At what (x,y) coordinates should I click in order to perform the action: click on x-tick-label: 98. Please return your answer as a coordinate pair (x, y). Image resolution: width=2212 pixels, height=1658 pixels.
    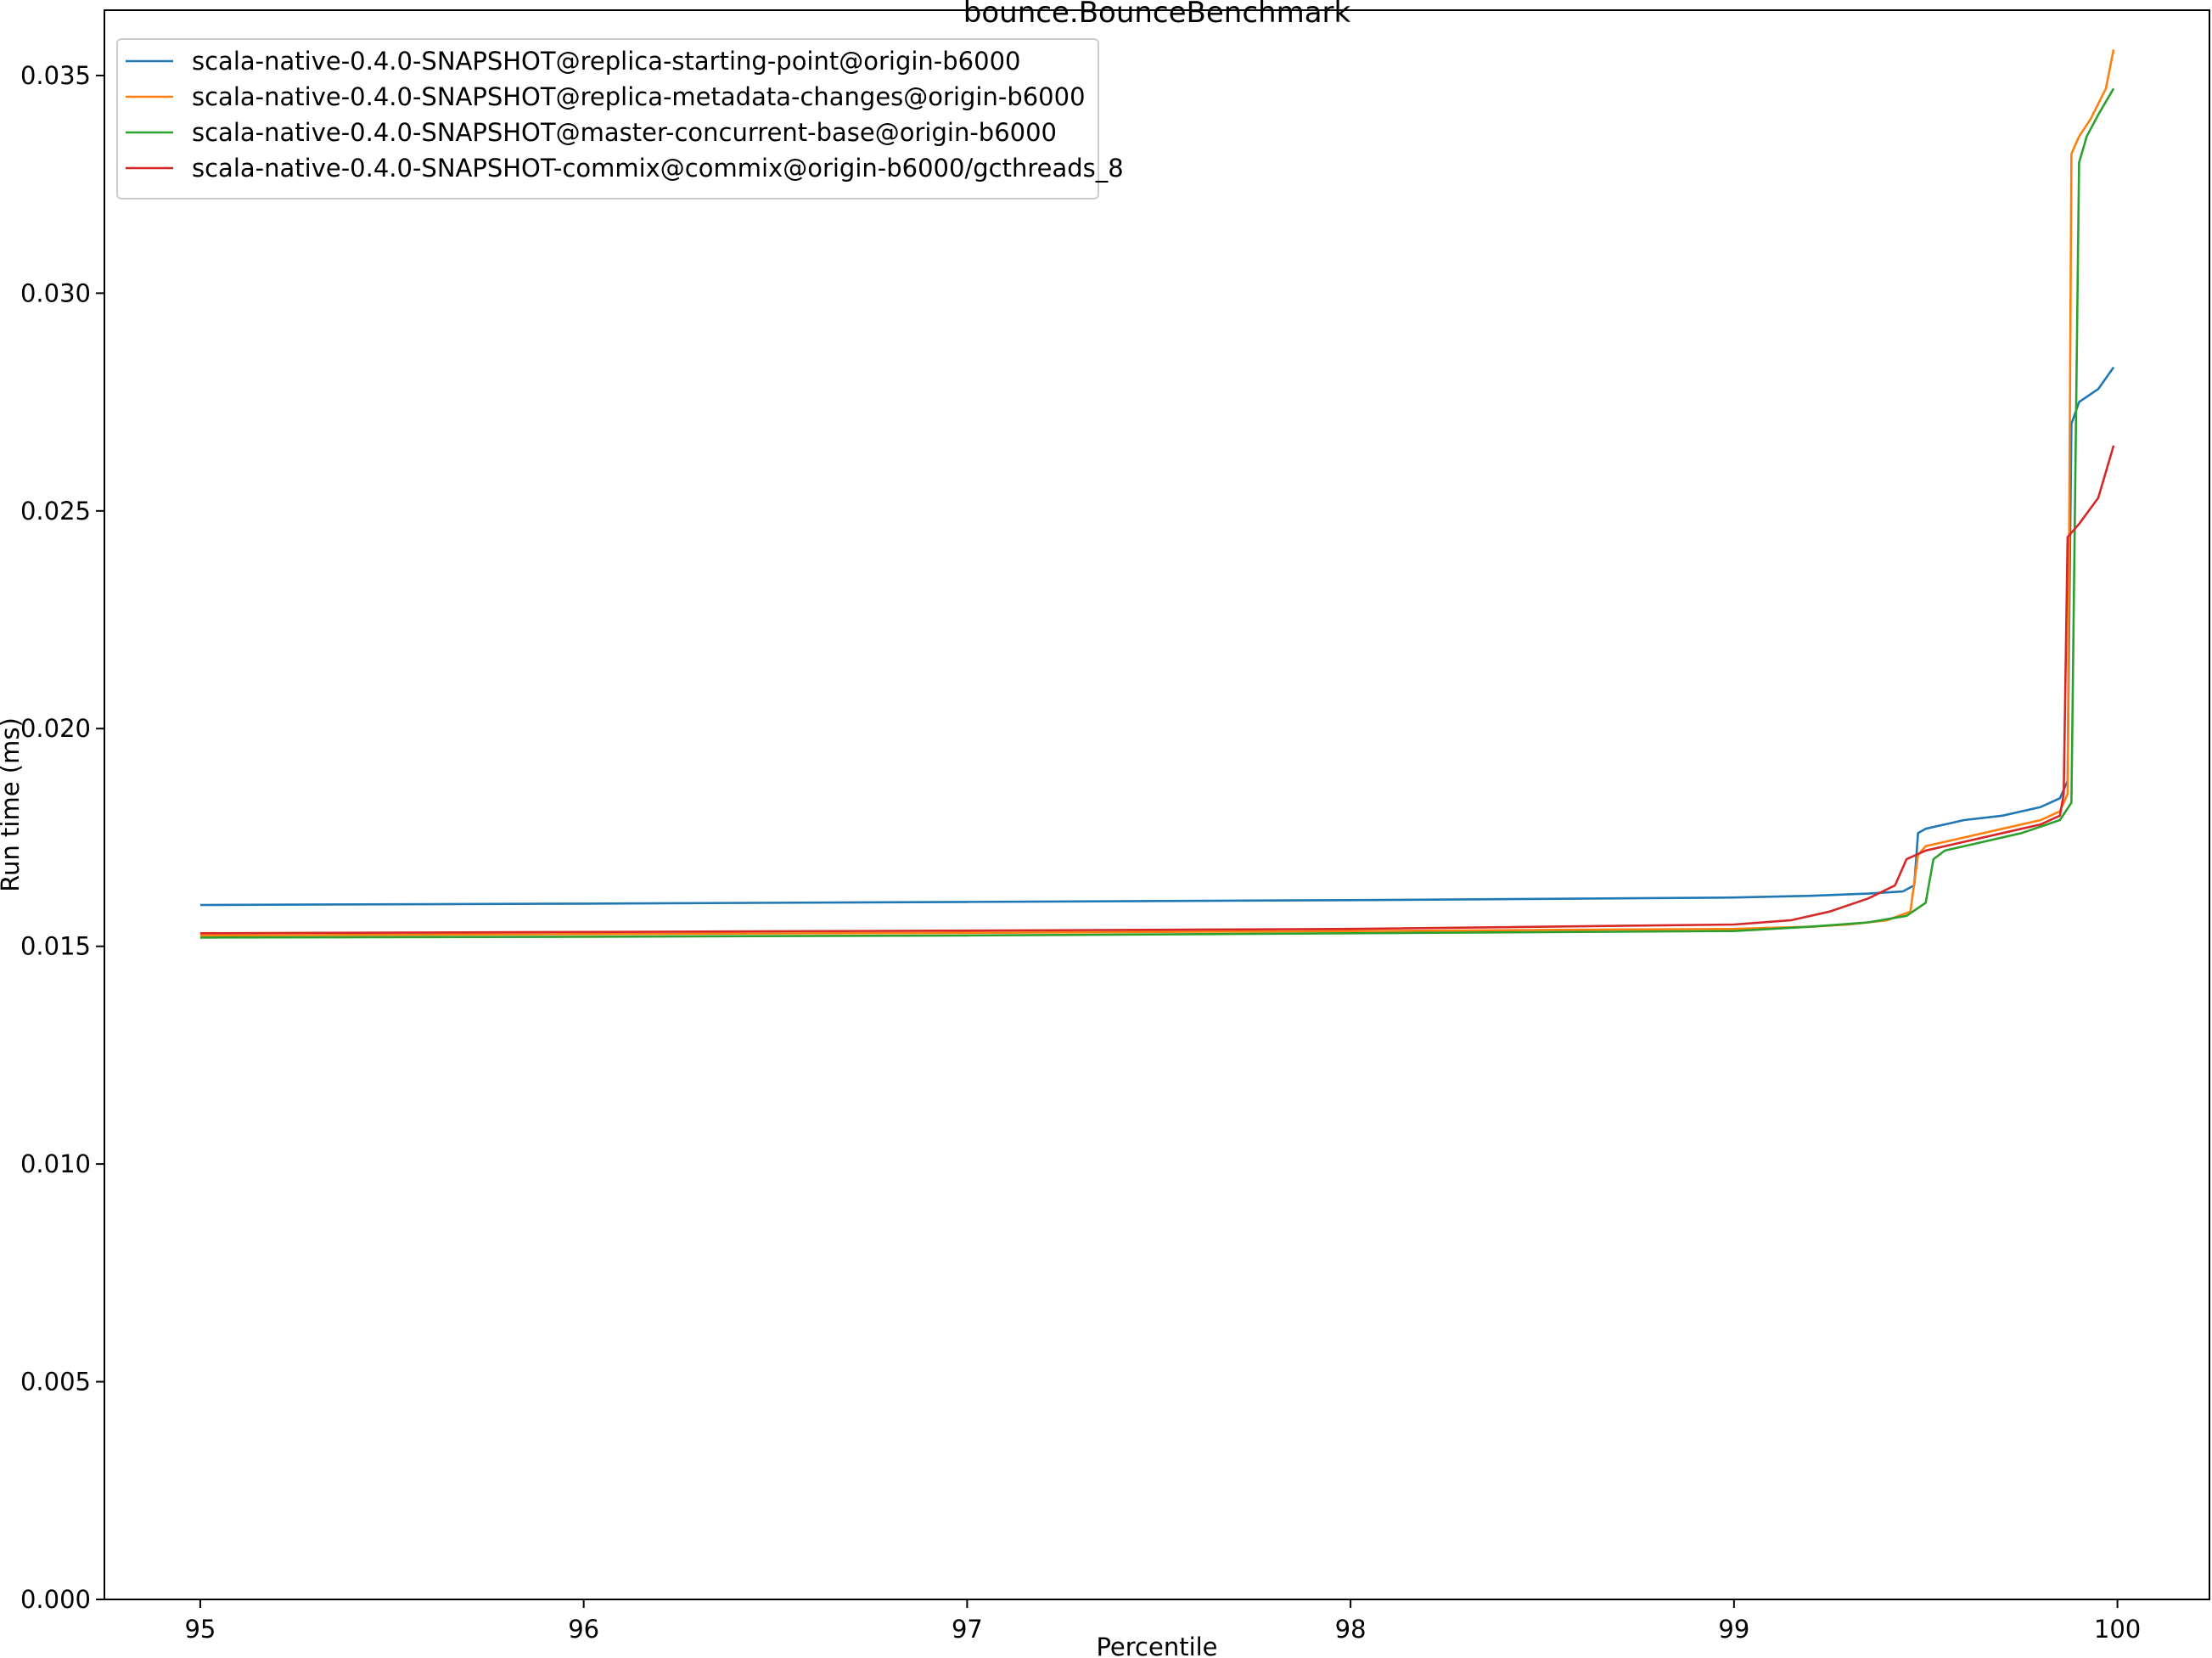
    Looking at the image, I should click on (1351, 1629).